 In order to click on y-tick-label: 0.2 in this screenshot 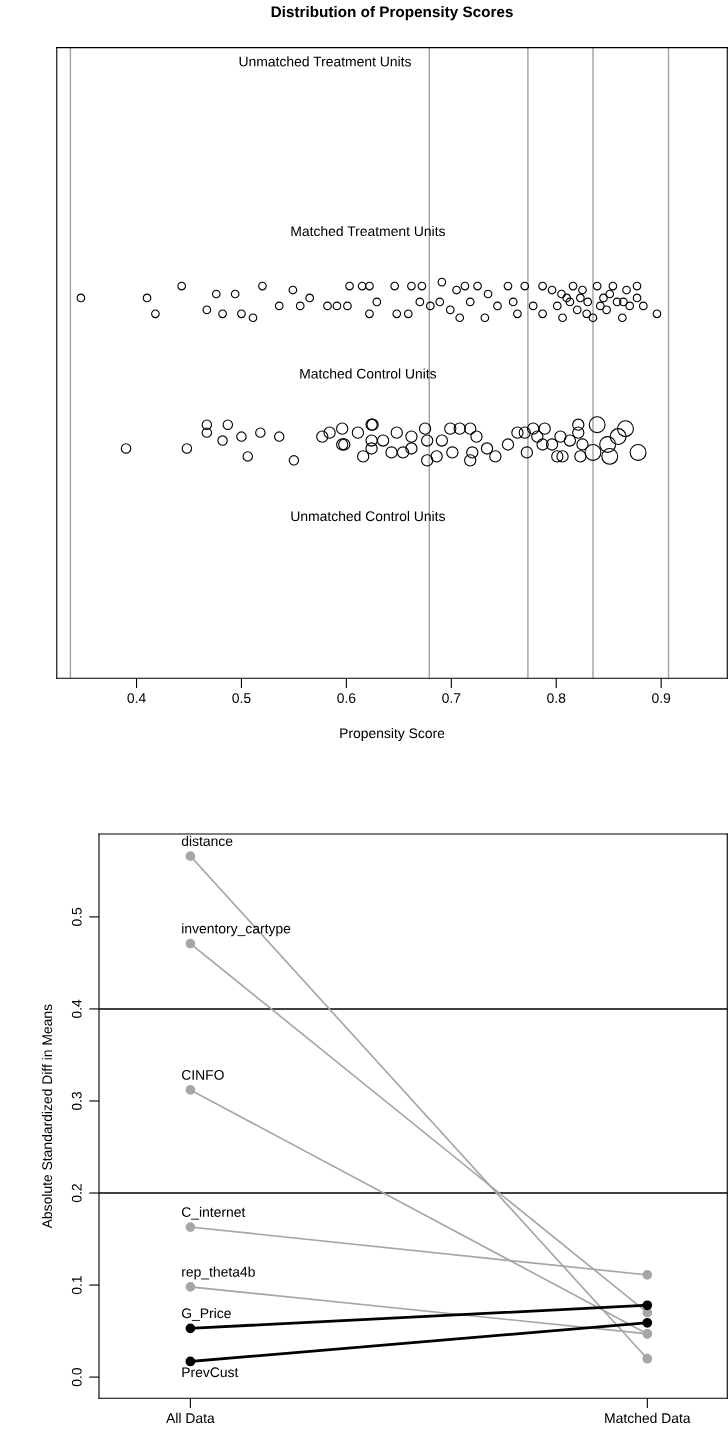, I will do `click(76, 1193)`.